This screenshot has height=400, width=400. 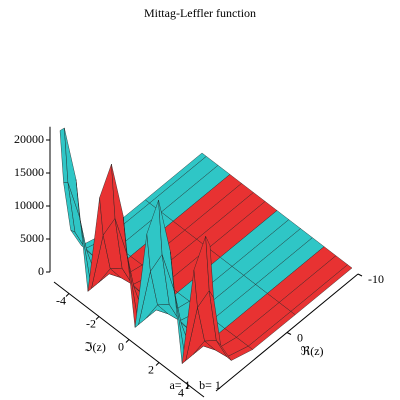 I want to click on annotation: b= 1, so click(x=210, y=385).